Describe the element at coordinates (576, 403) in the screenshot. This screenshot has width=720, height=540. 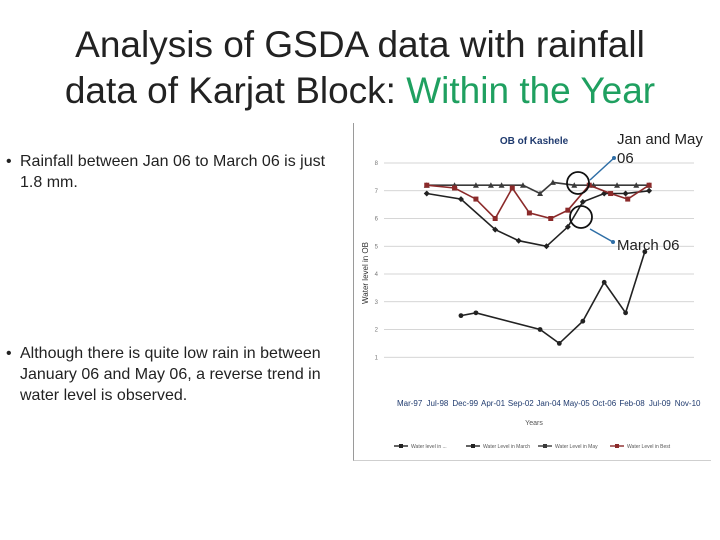
I see `x-tick-label: May-05` at that location.